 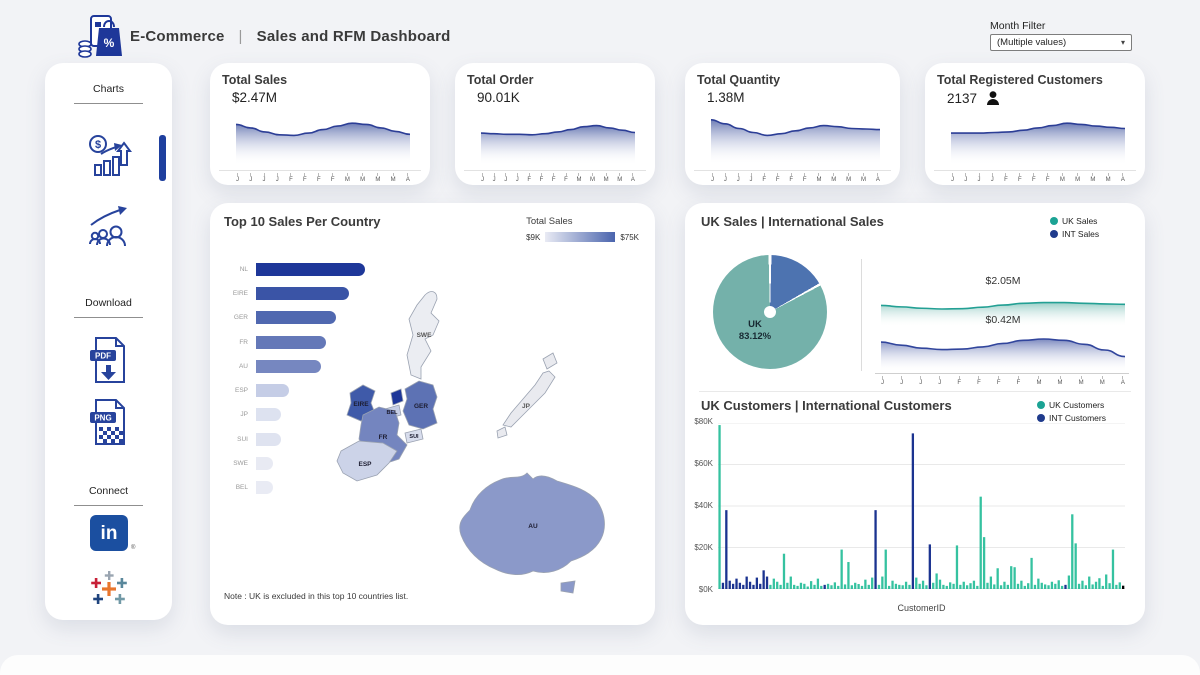 What do you see at coordinates (109, 227) in the screenshot?
I see `customers-chart-icon` at bounding box center [109, 227].